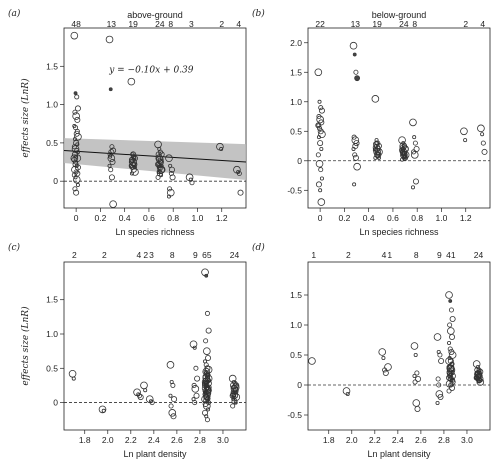 The height and width of the screenshot is (463, 500). What do you see at coordinates (177, 440) in the screenshot?
I see `x-tick-label: 2.6` at bounding box center [177, 440].